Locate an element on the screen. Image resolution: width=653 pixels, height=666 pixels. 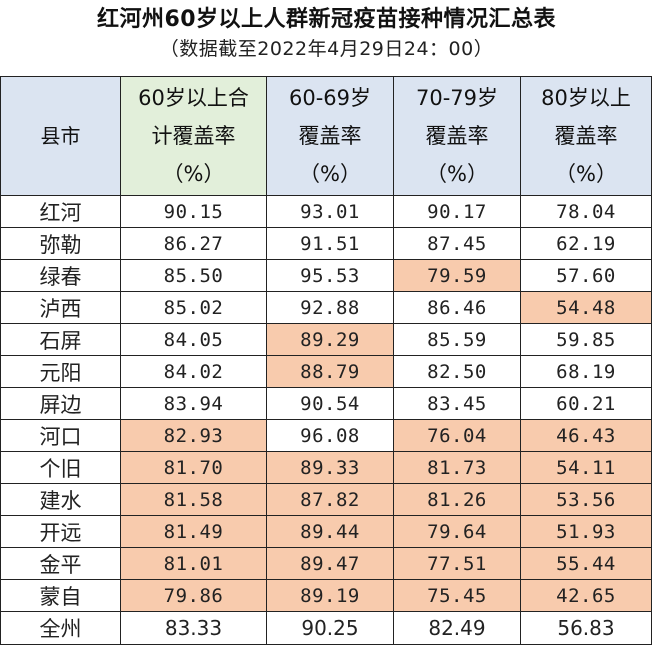
coverage-value-cell: 91.51 is located at coordinates (330, 243).